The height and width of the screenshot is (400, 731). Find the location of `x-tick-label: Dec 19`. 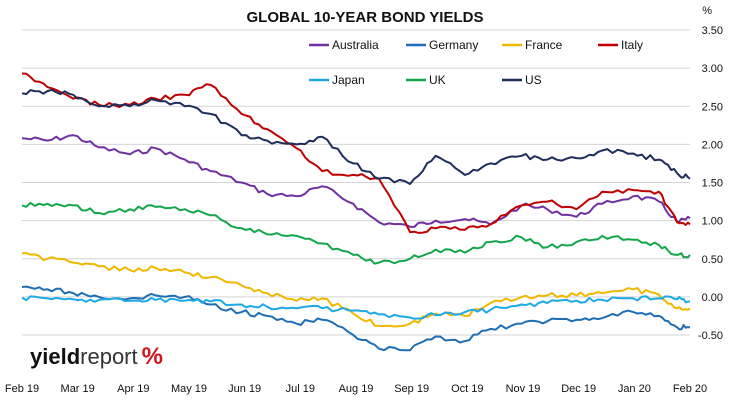

x-tick-label: Dec 19 is located at coordinates (578, 389).